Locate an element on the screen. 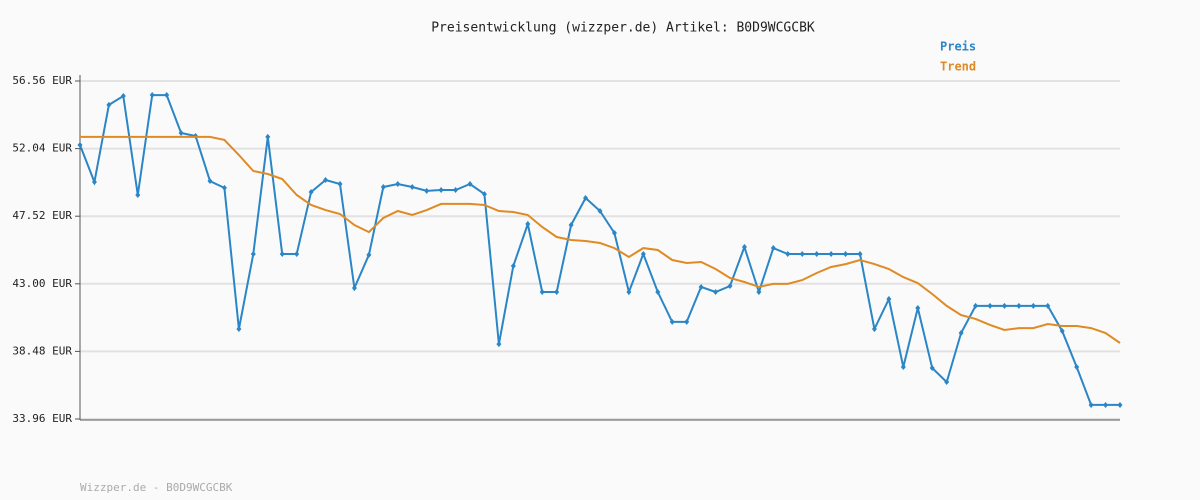 The image size is (1200, 500). footer: Wizzper.de - B0D9WCGCBK is located at coordinates (156, 487).